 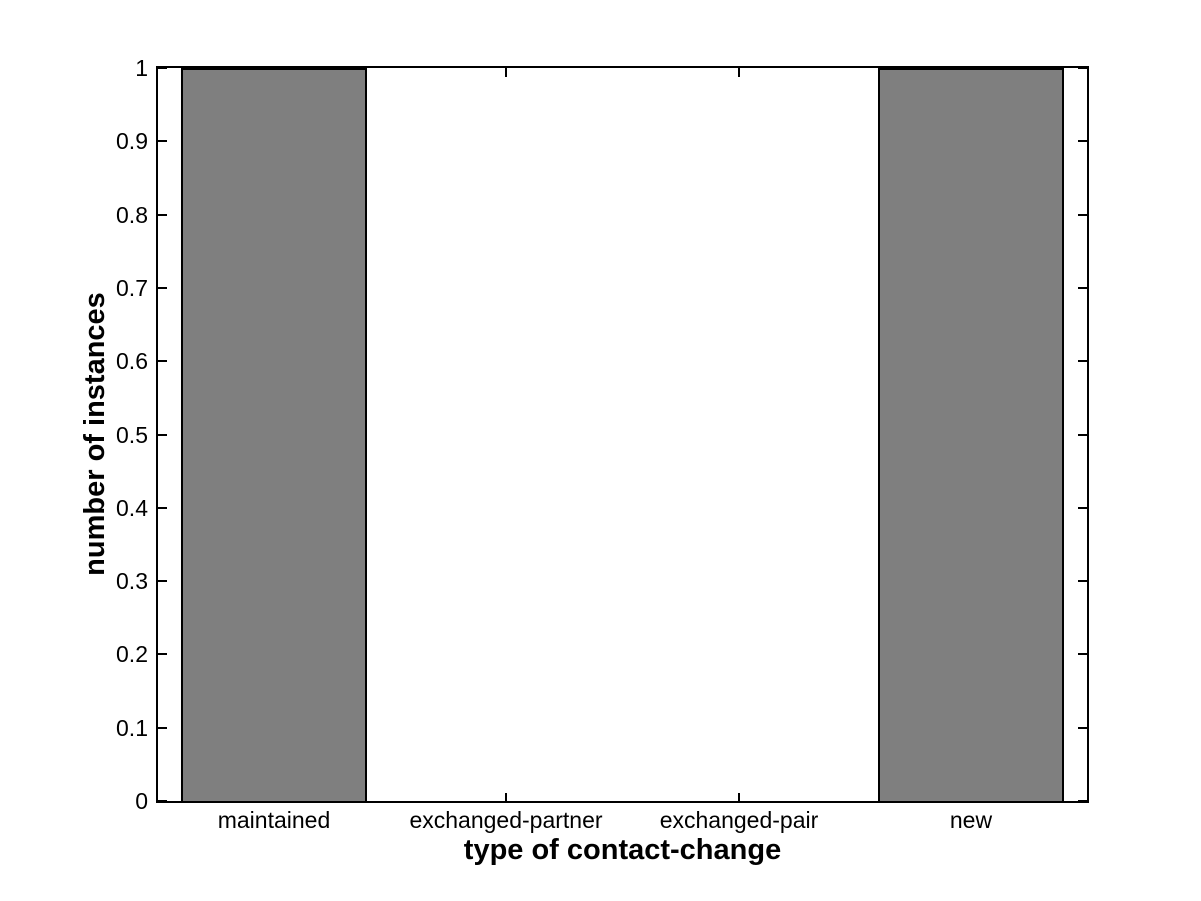 What do you see at coordinates (739, 820) in the screenshot?
I see `x-tick-label: exchanged-pair` at bounding box center [739, 820].